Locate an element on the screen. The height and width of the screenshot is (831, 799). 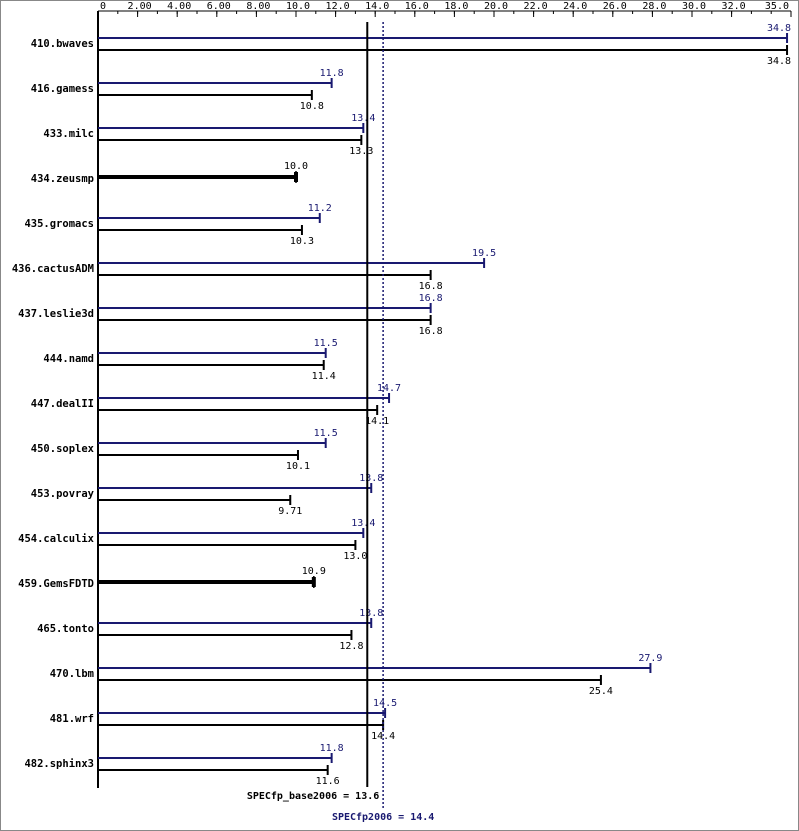
value-label: 10.9 is located at coordinates (314, 571).